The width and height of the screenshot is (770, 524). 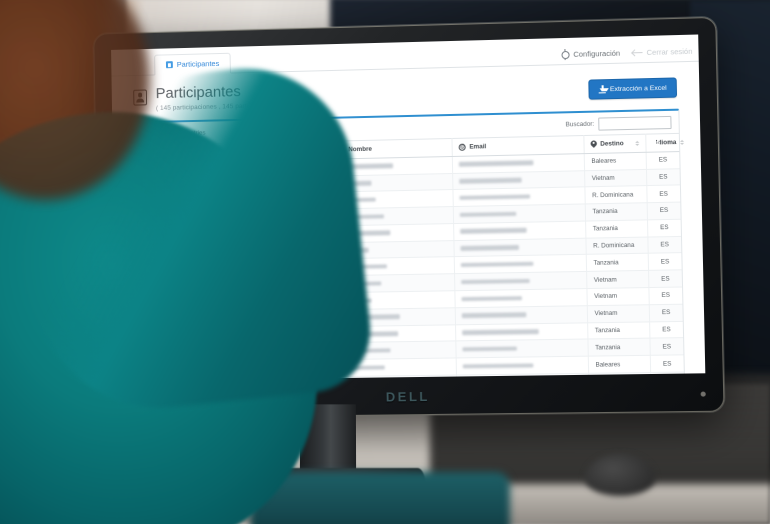 I want to click on pin-icon, so click(x=594, y=144).